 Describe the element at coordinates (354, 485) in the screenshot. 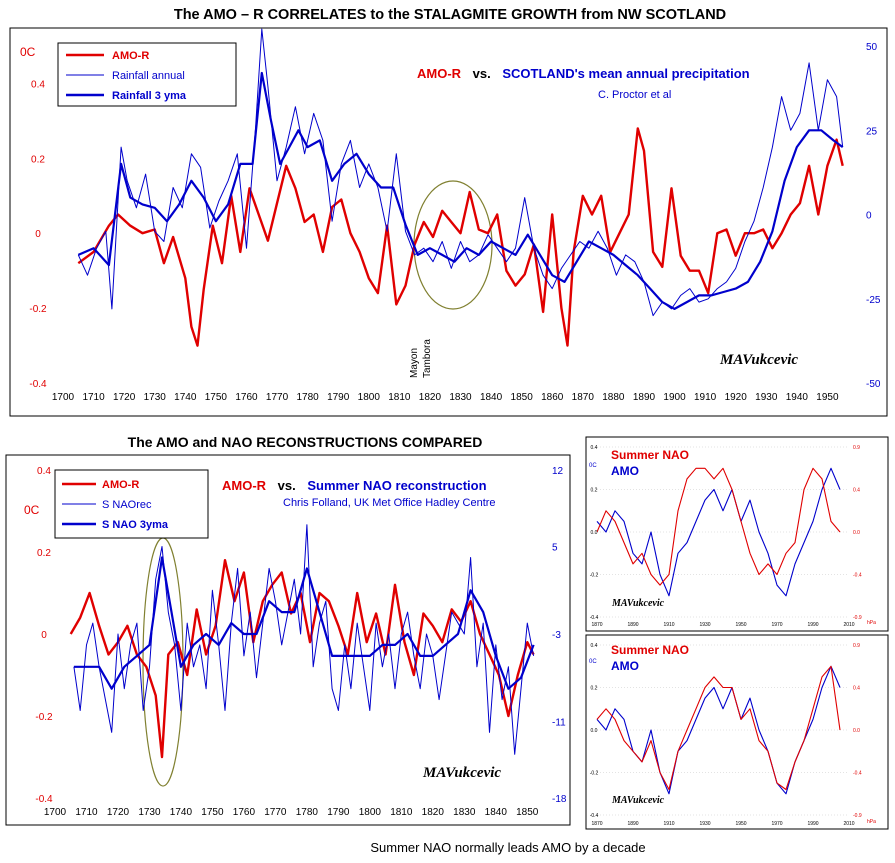

I see `bottom-chart-title: AMO-R vs. Summer NAO reconstruction` at that location.